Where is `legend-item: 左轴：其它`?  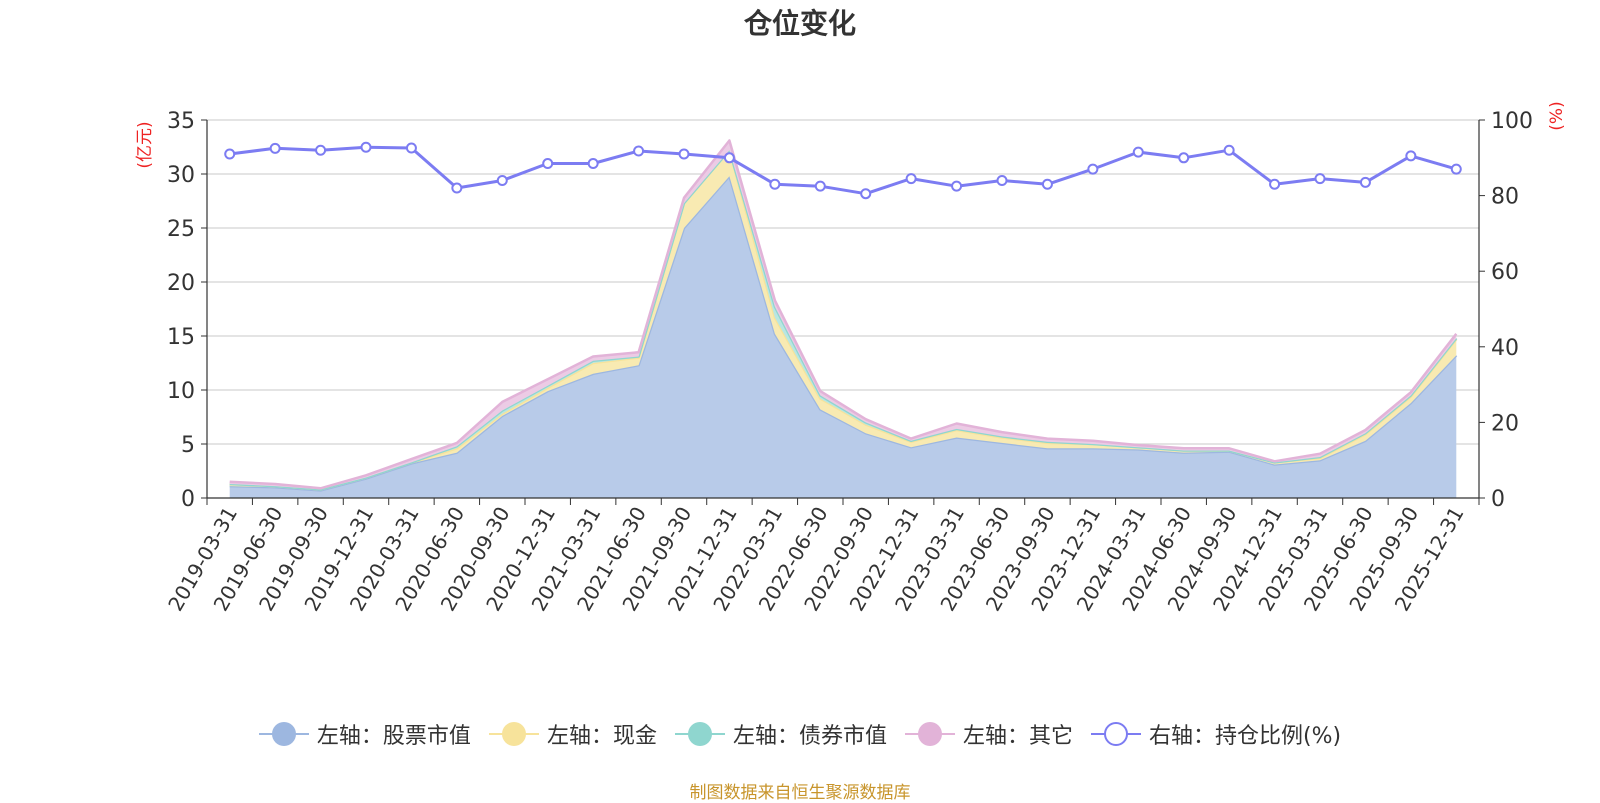
legend-item: 左轴：其它 is located at coordinates (988, 734).